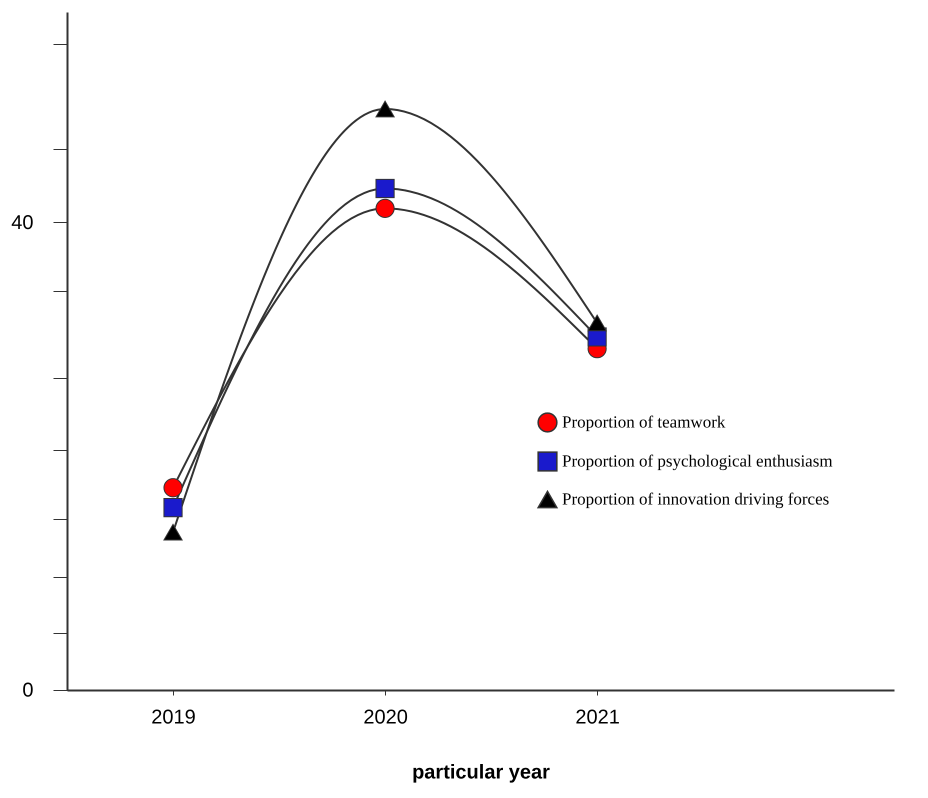 This screenshot has width=928, height=798. I want to click on x-tick-label: 2021, so click(597, 717).